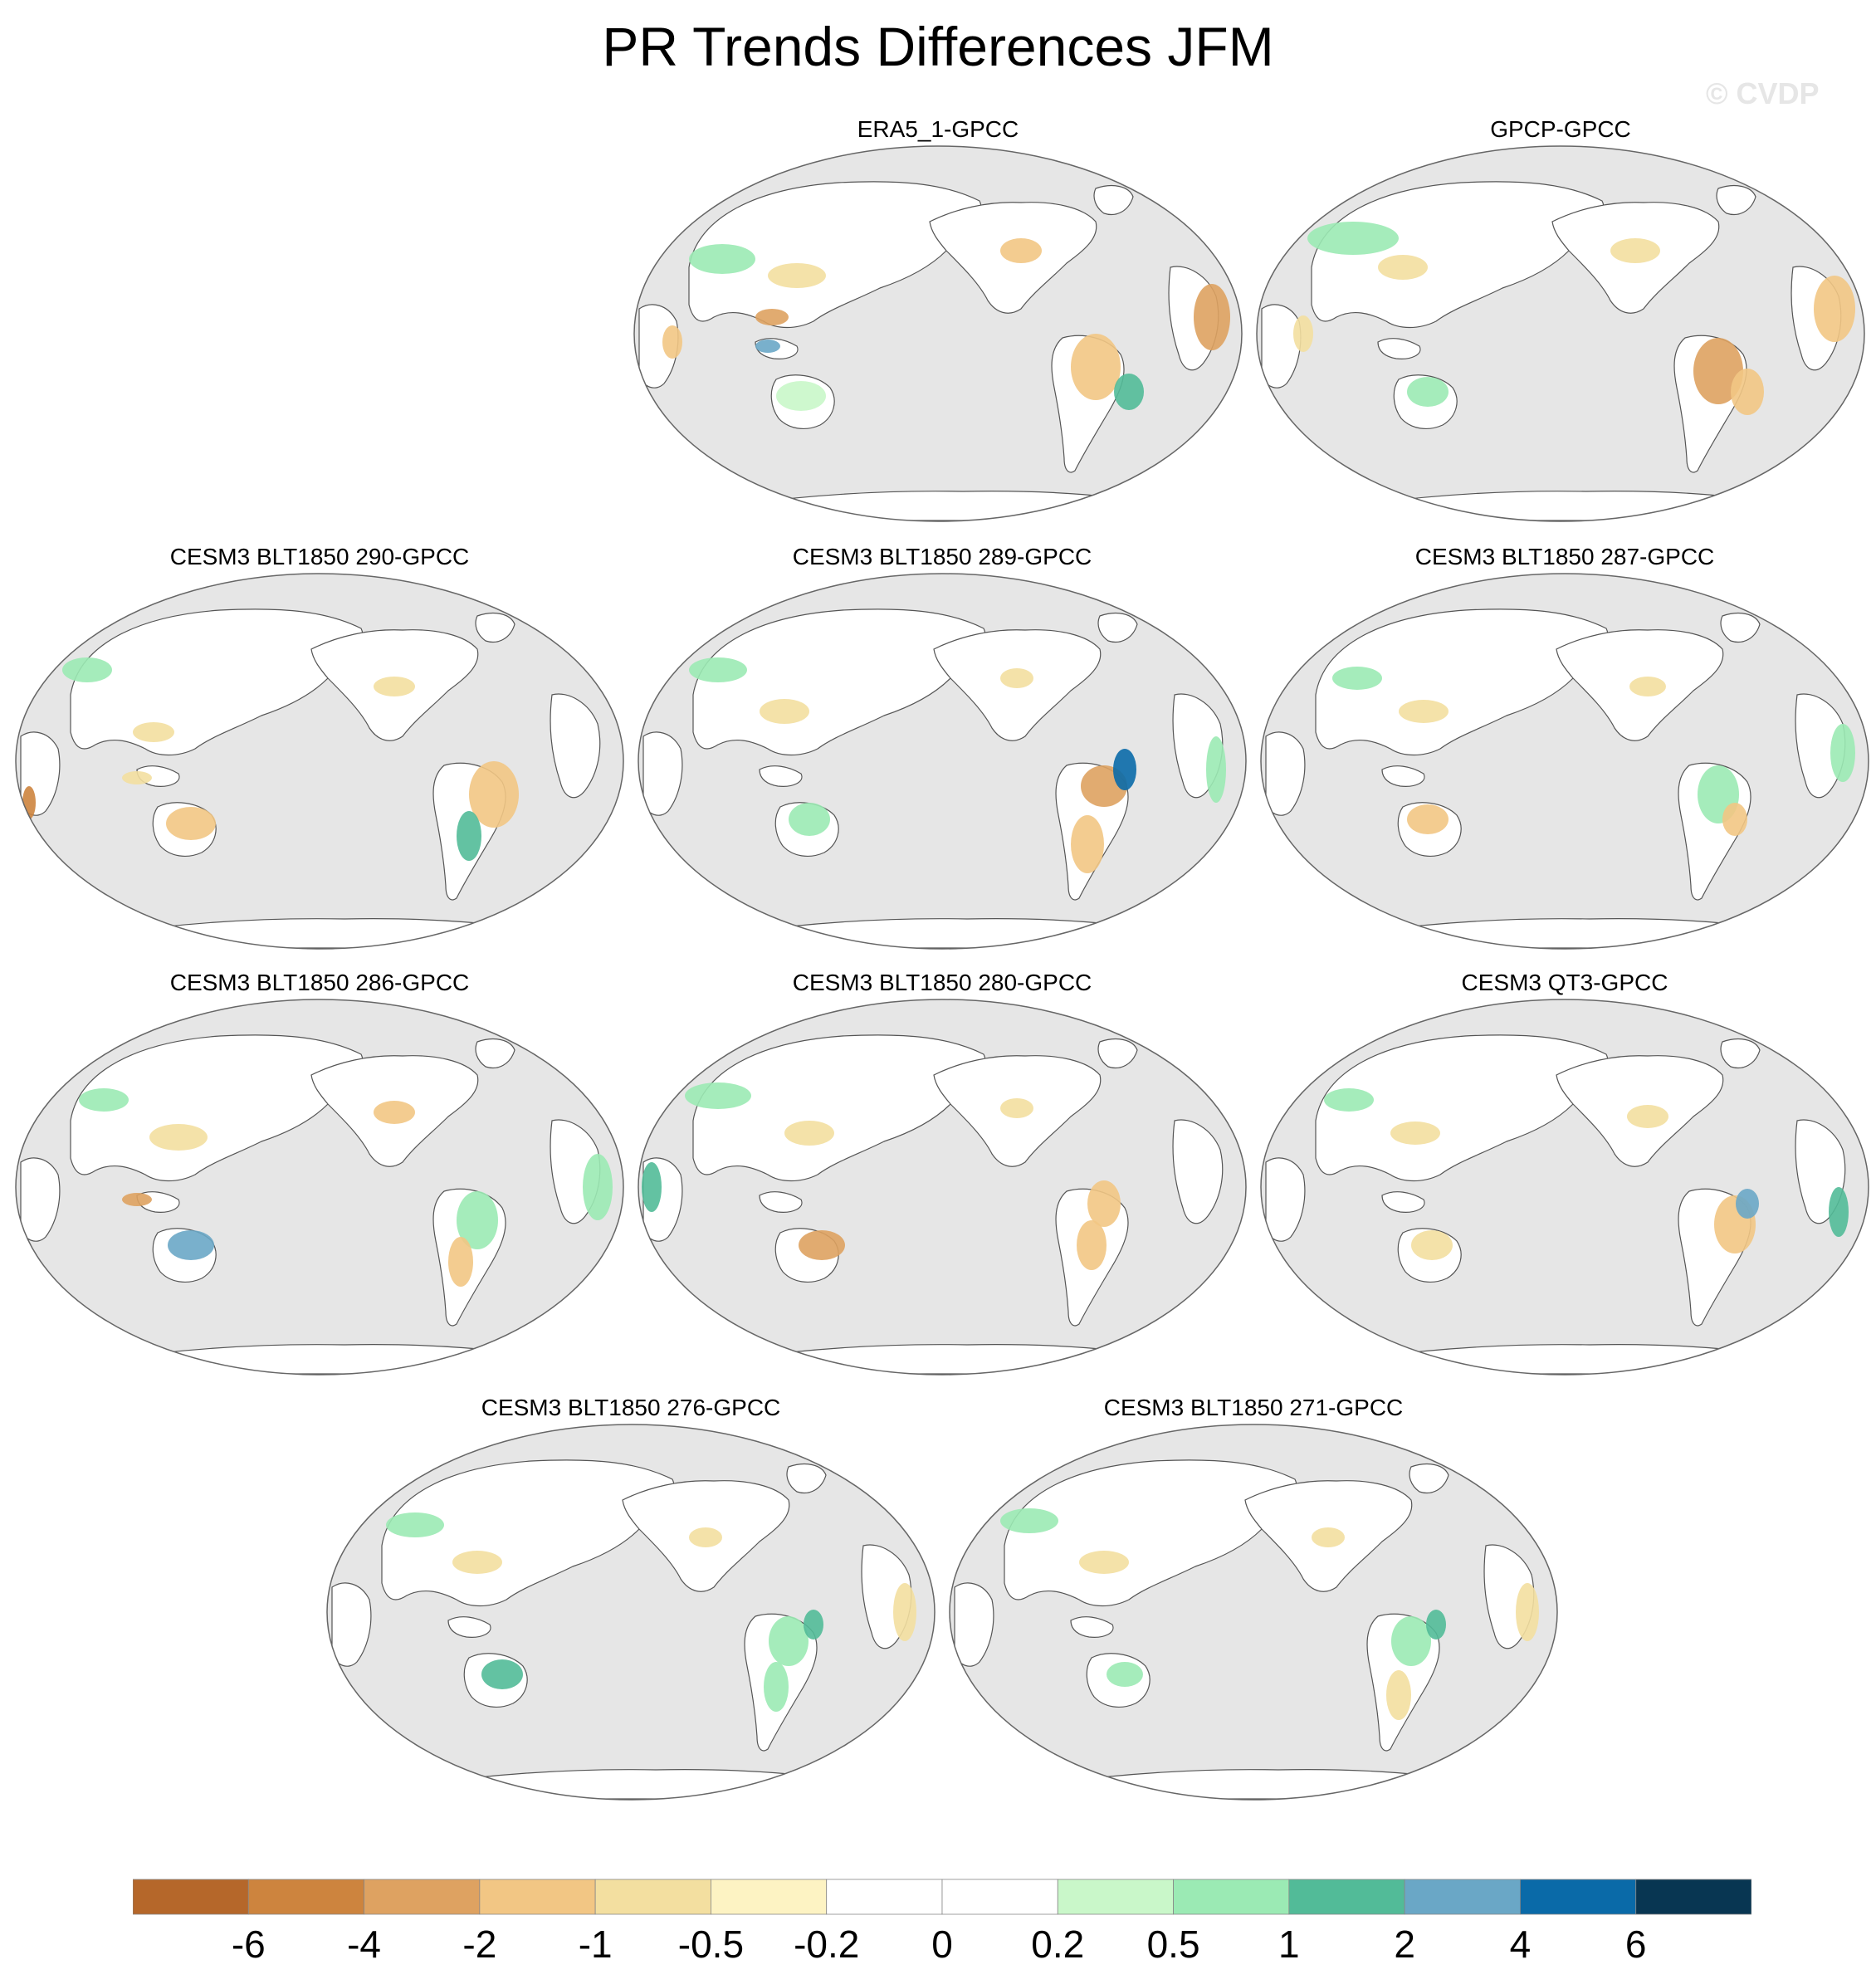 Image resolution: width=1876 pixels, height=1984 pixels. What do you see at coordinates (827, 1944) in the screenshot?
I see `colorbar-tick-label: -0.2` at bounding box center [827, 1944].